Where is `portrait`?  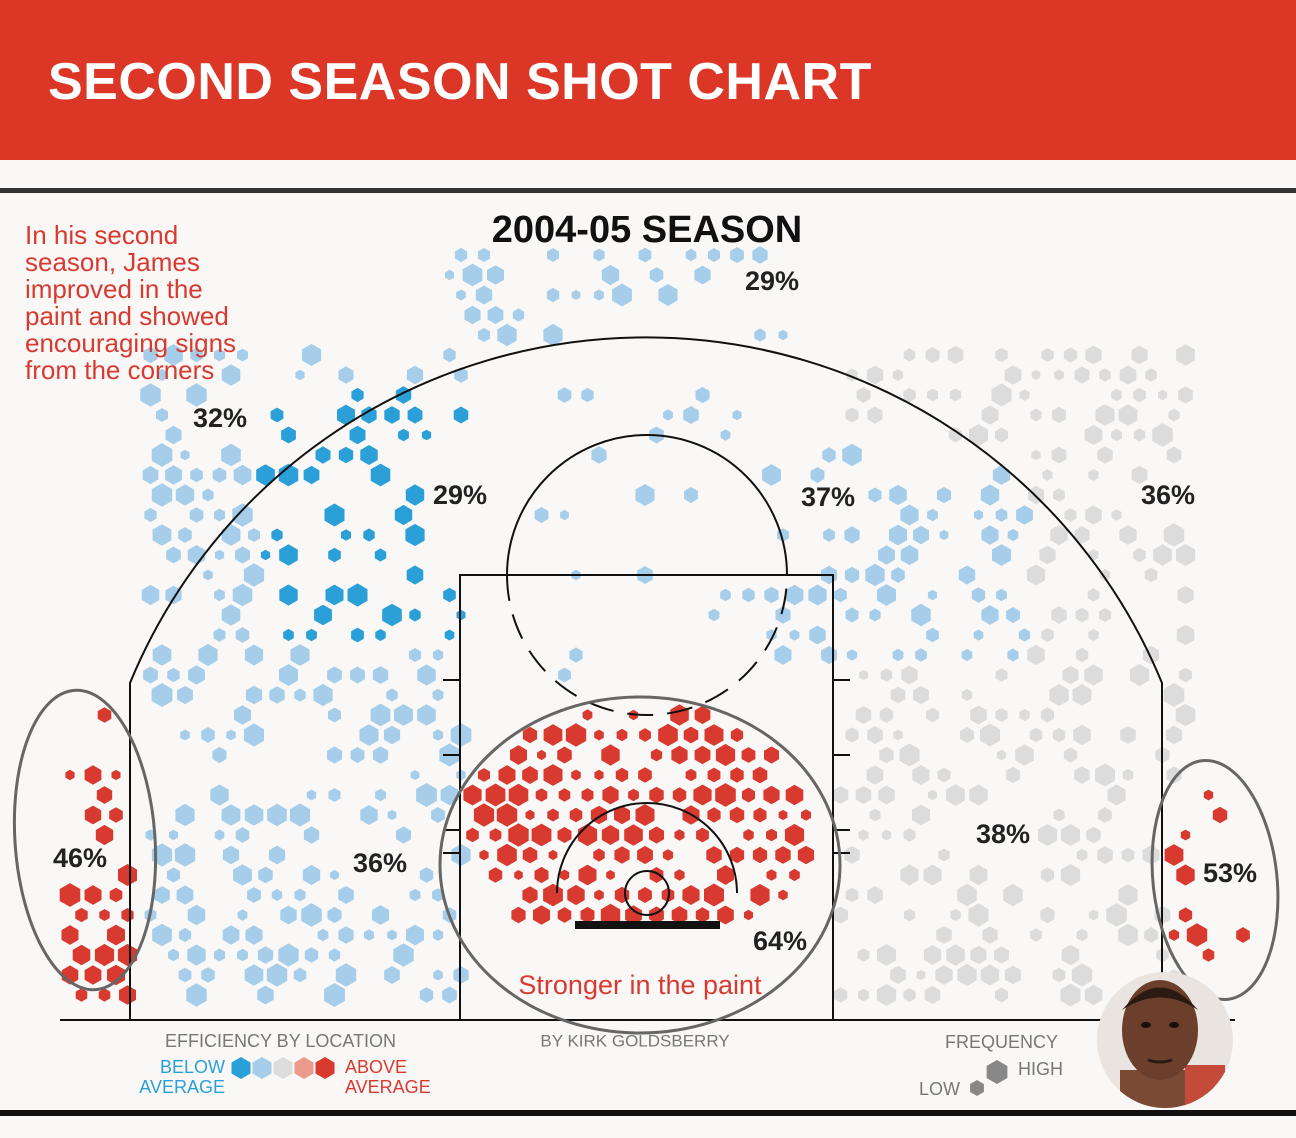
portrait is located at coordinates (1165, 1040).